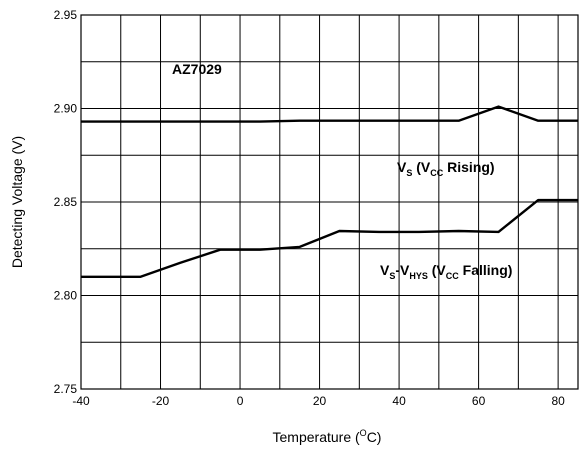  Describe the element at coordinates (66, 389) in the screenshot. I see `y-tick-label: 2.75` at that location.